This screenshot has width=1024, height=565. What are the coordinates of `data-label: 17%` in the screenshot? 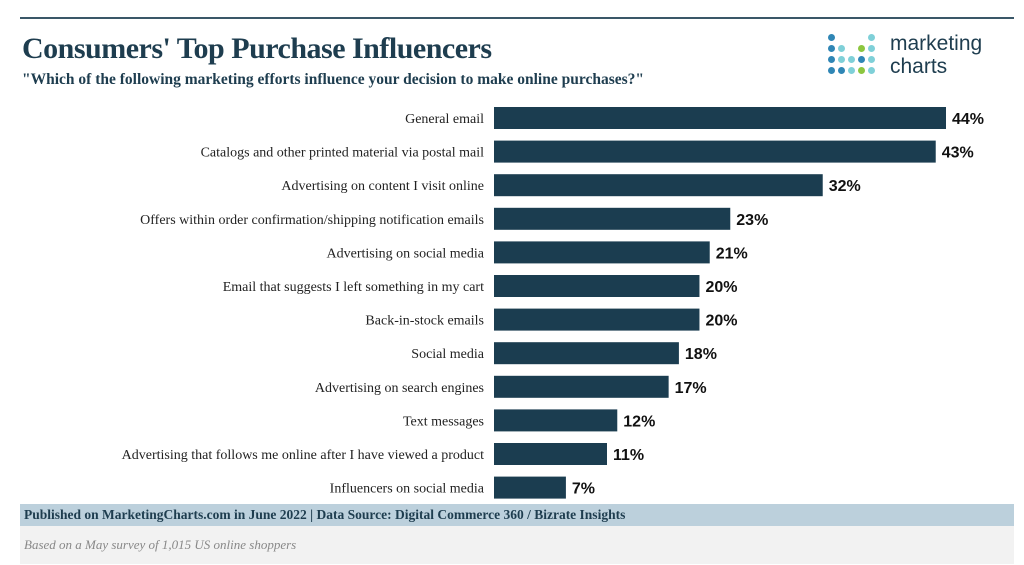 It's located at (691, 388).